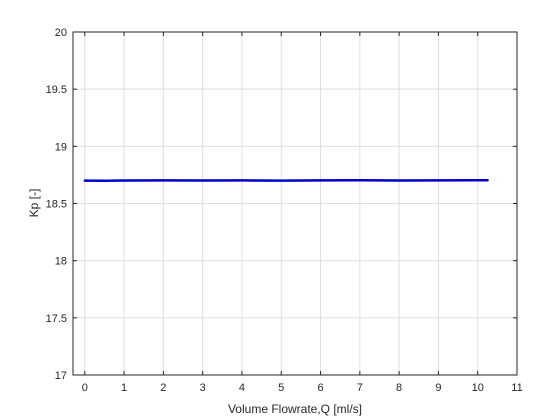  I want to click on y-tick-label: 17.5, so click(56, 319).